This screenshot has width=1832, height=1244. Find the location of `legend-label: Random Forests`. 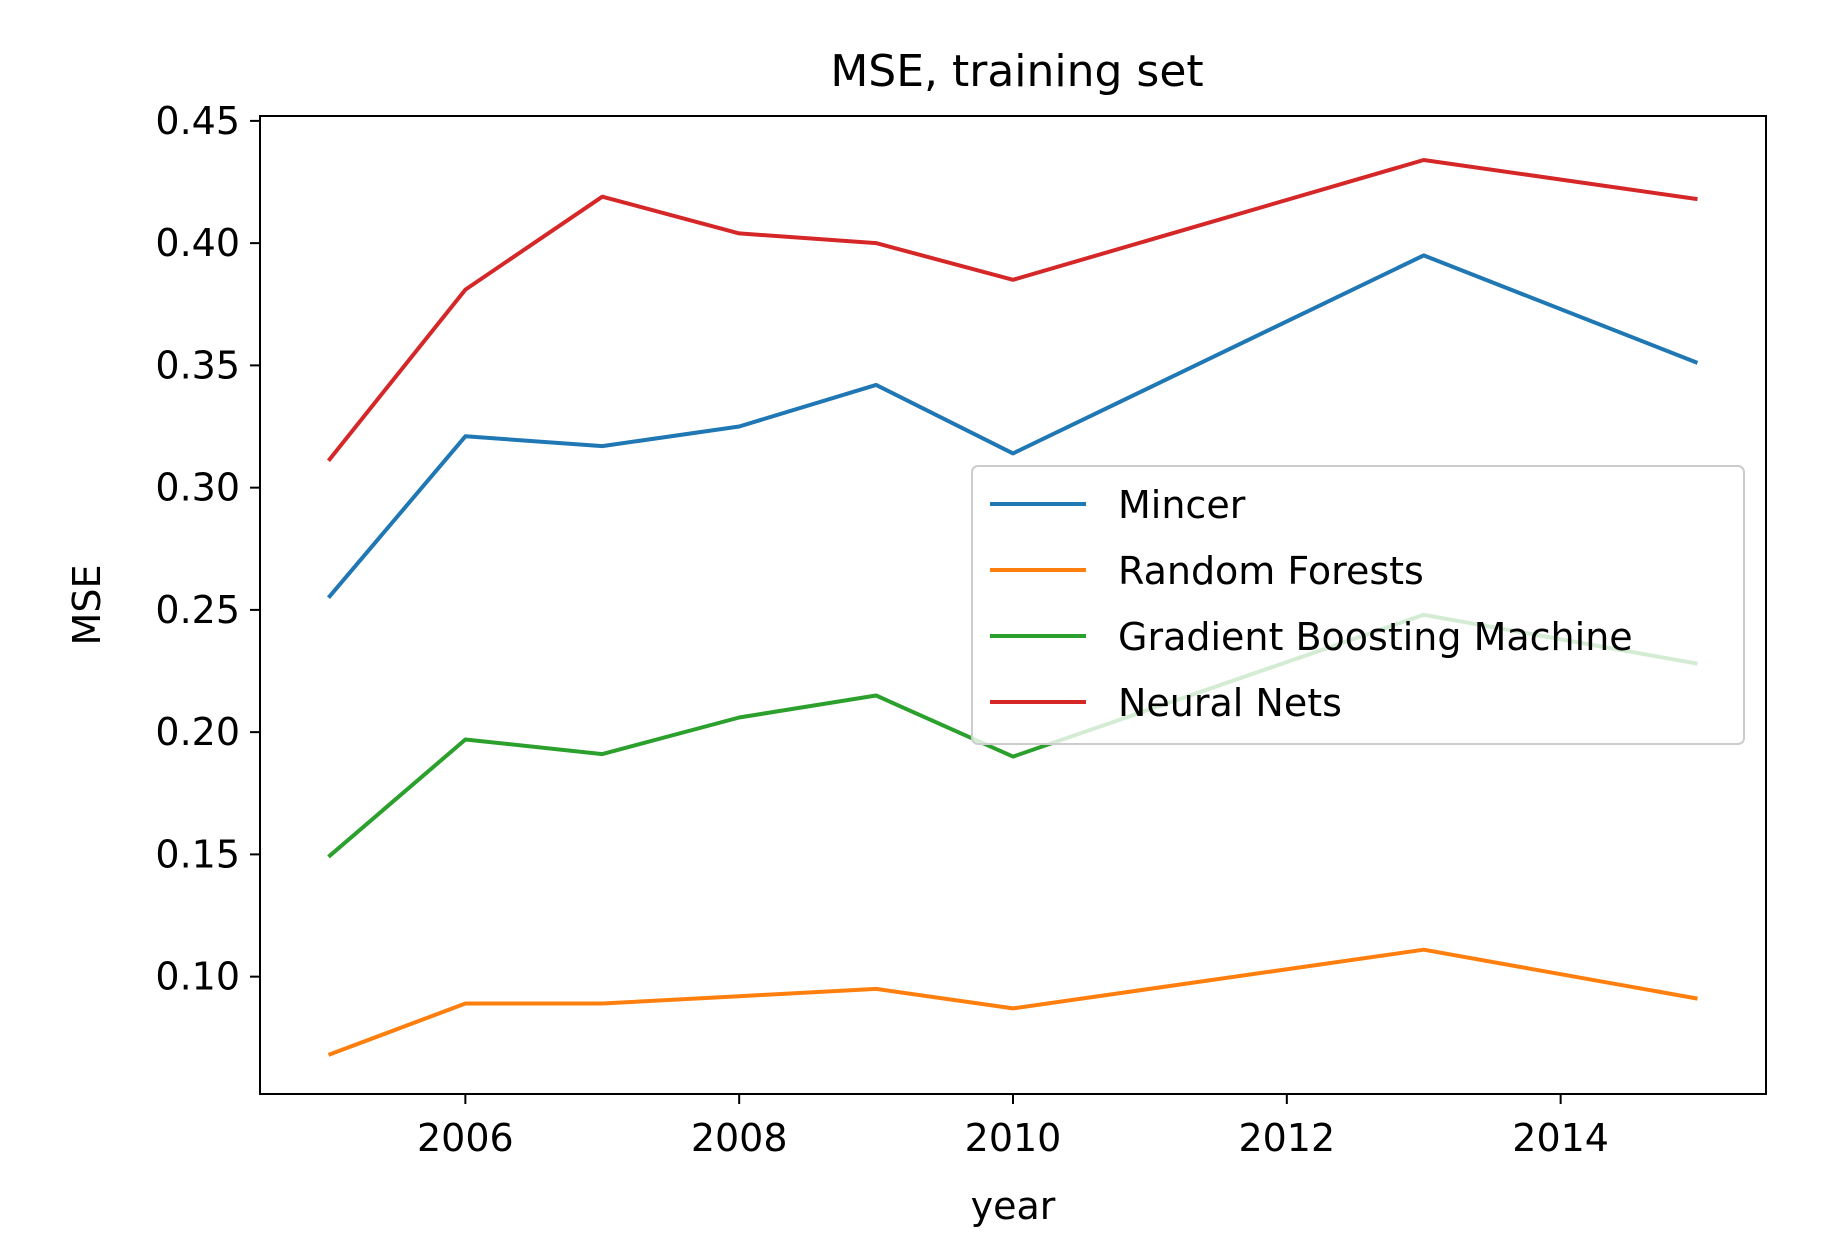

legend-label: Random Forests is located at coordinates (1271, 571).